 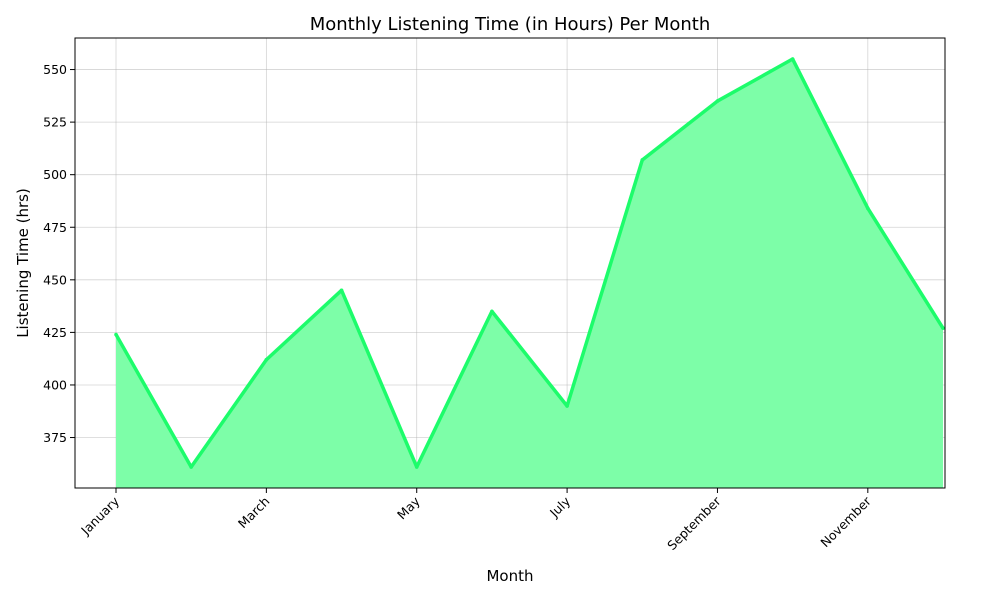 What do you see at coordinates (116, 334) in the screenshot?
I see `data-point-january` at bounding box center [116, 334].